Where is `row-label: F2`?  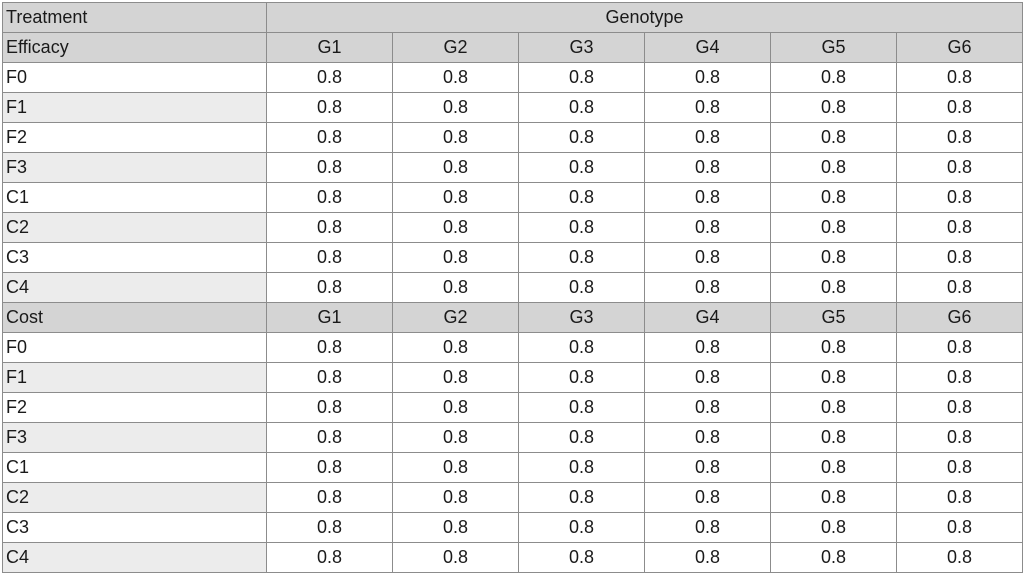 row-label: F2 is located at coordinates (134, 137).